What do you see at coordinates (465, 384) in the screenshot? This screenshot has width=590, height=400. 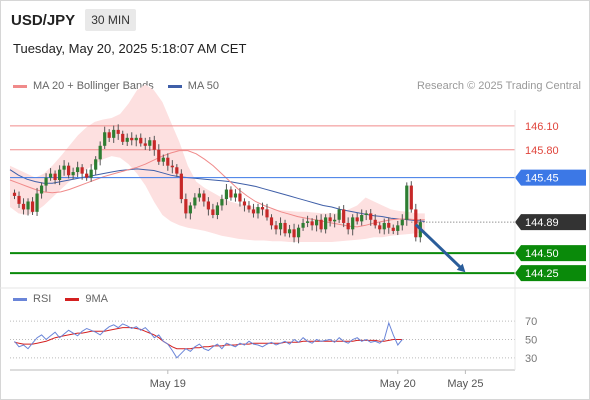 I see `x-tick-label: May 25` at bounding box center [465, 384].